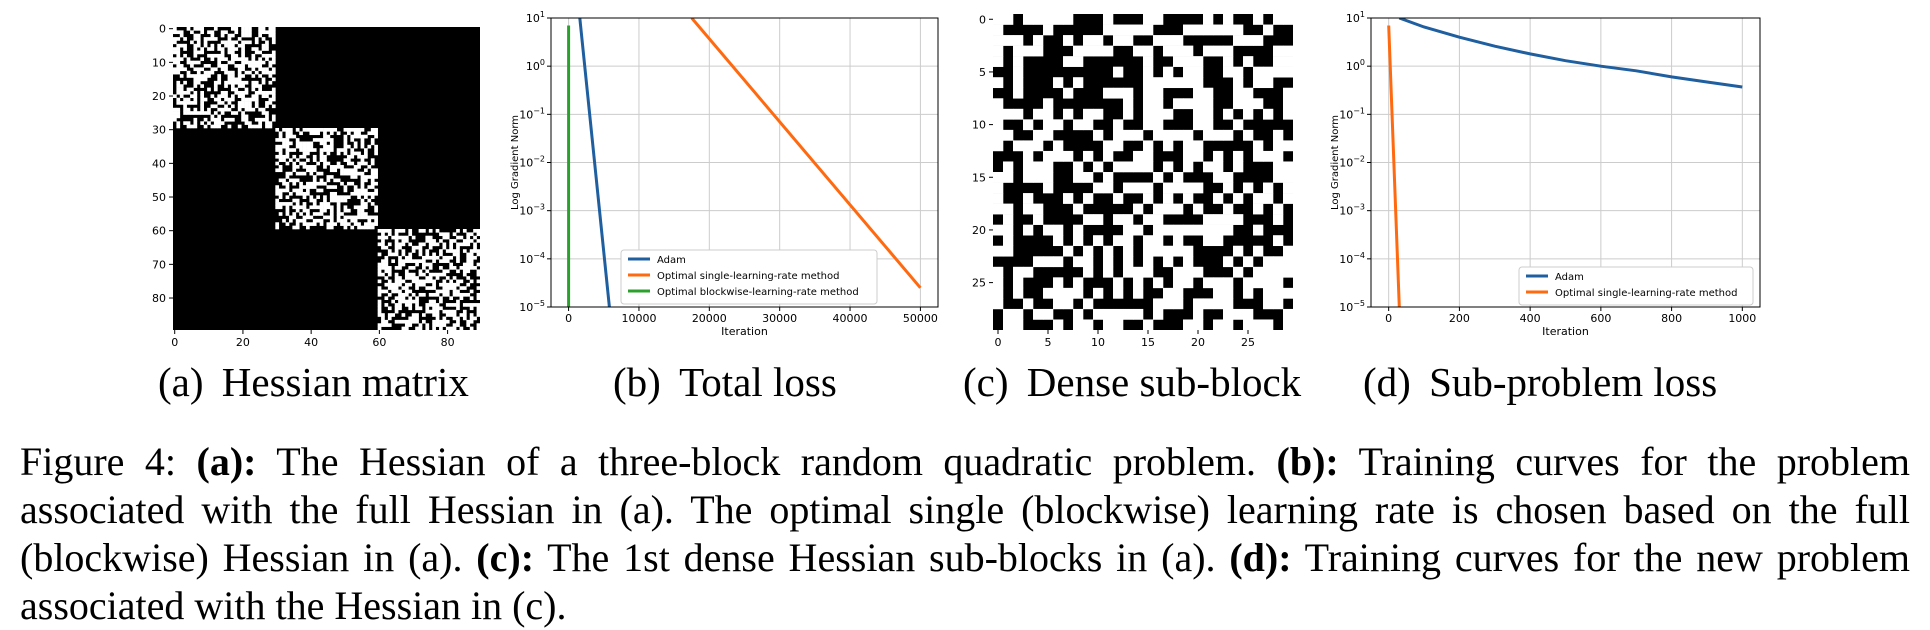  Describe the element at coordinates (1387, 382) in the screenshot. I see `sub-caption-tag: (d)` at that location.